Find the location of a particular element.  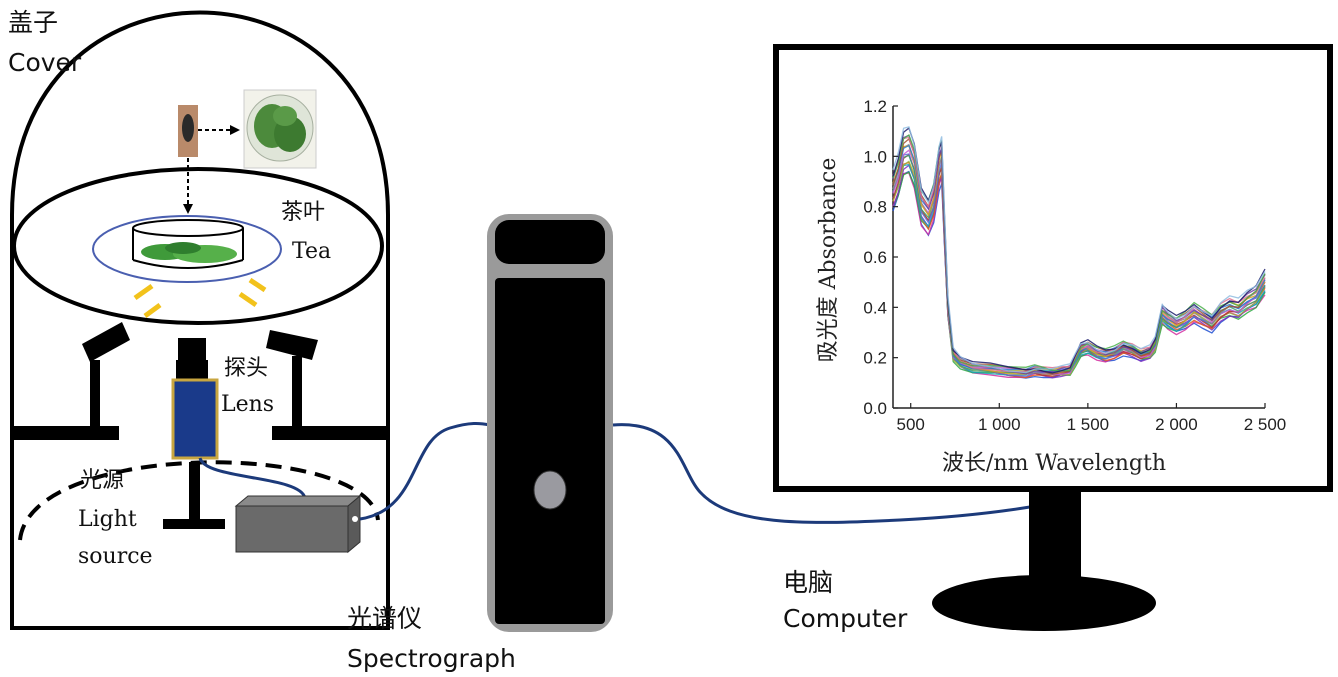

light-source-box is located at coordinates (298, 524).